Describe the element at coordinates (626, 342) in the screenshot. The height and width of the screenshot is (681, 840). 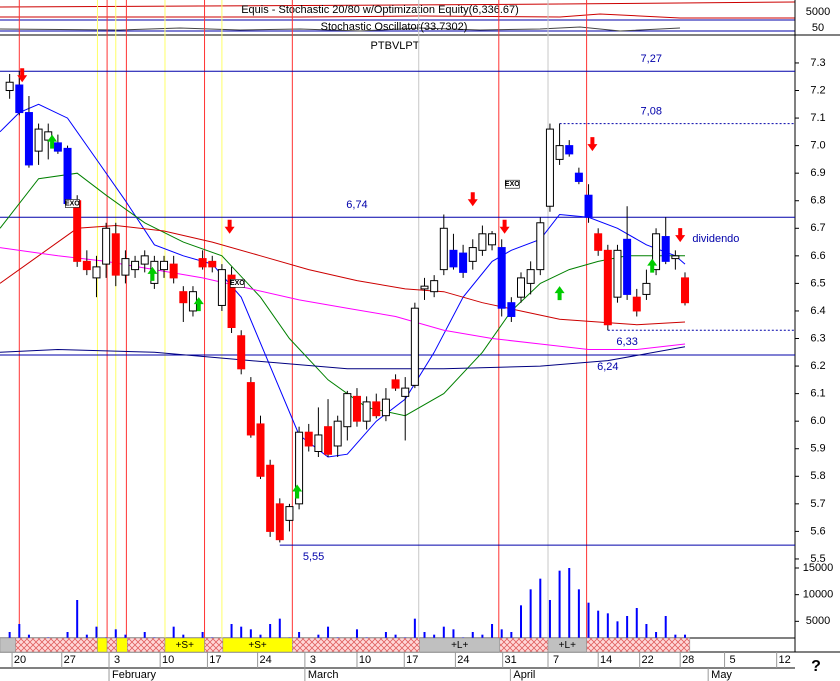
I see `level-label: 6,33` at that location.